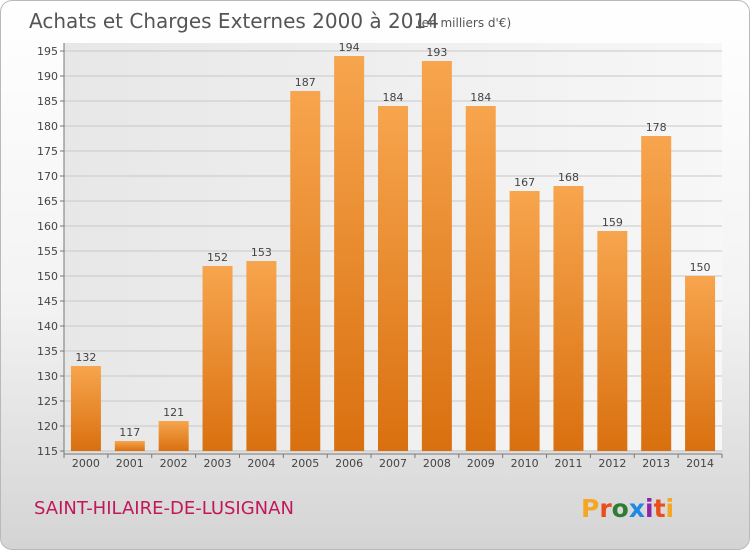  I want to click on x-tick-label: 2000, so click(86, 463).